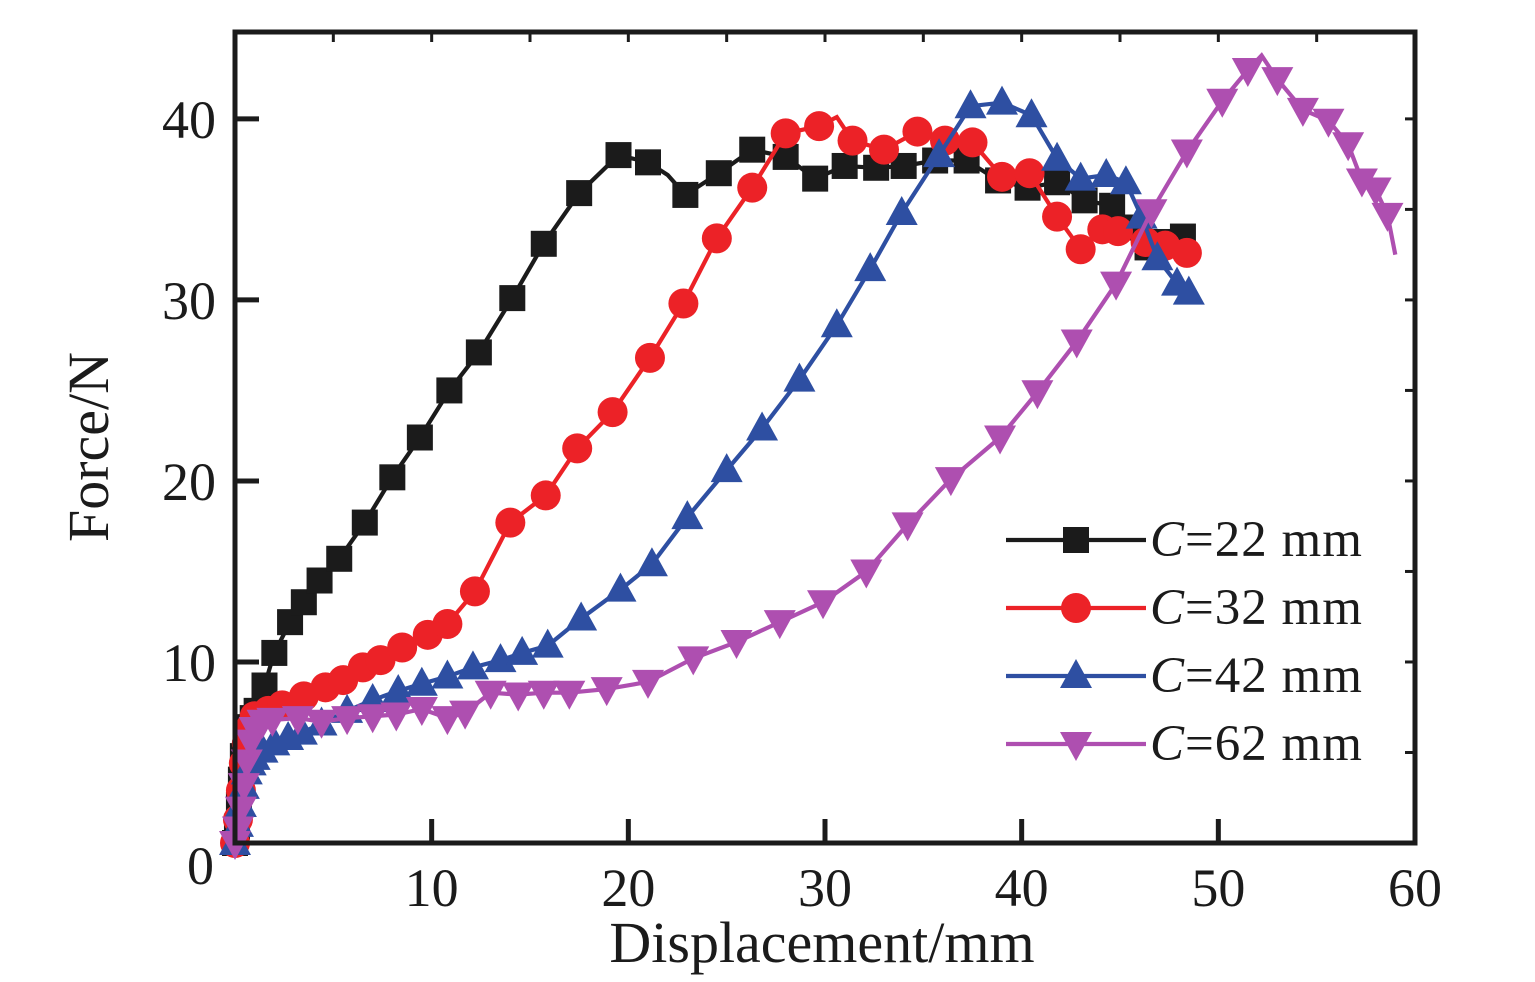  I want to click on legend-label-rest: =32 mm, so click(1274, 608).